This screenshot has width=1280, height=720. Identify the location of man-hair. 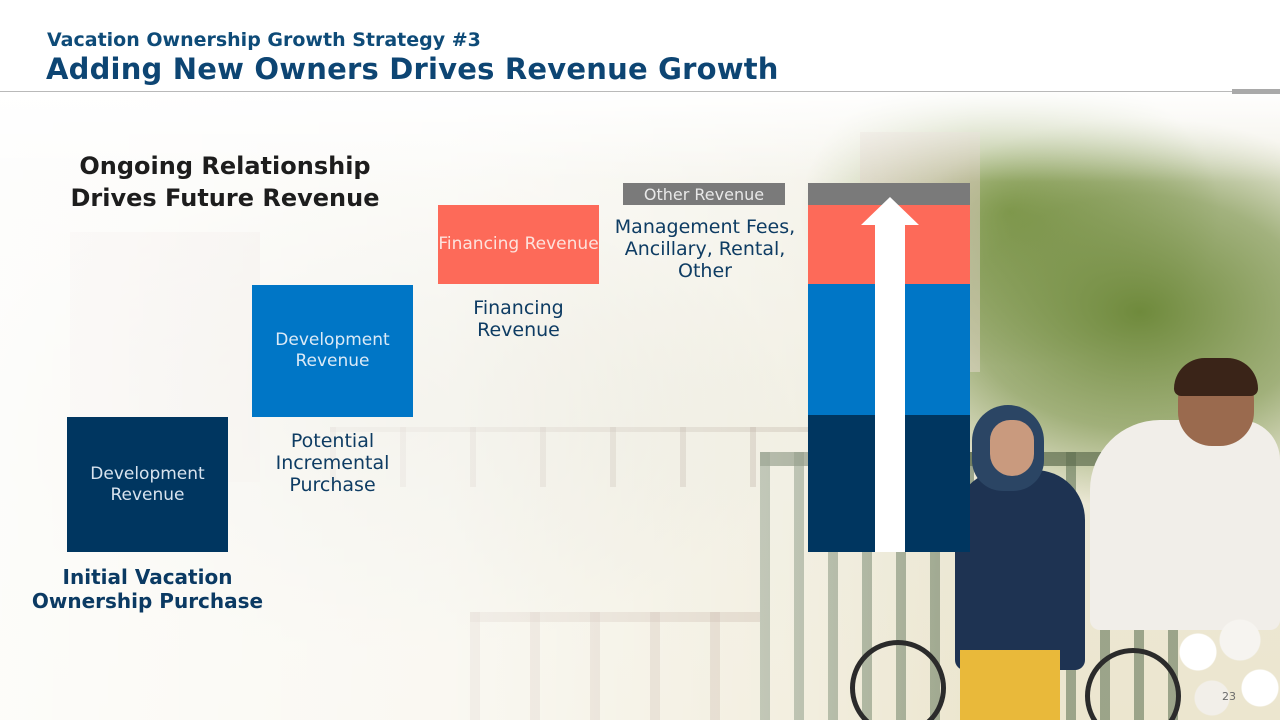
(1216, 377).